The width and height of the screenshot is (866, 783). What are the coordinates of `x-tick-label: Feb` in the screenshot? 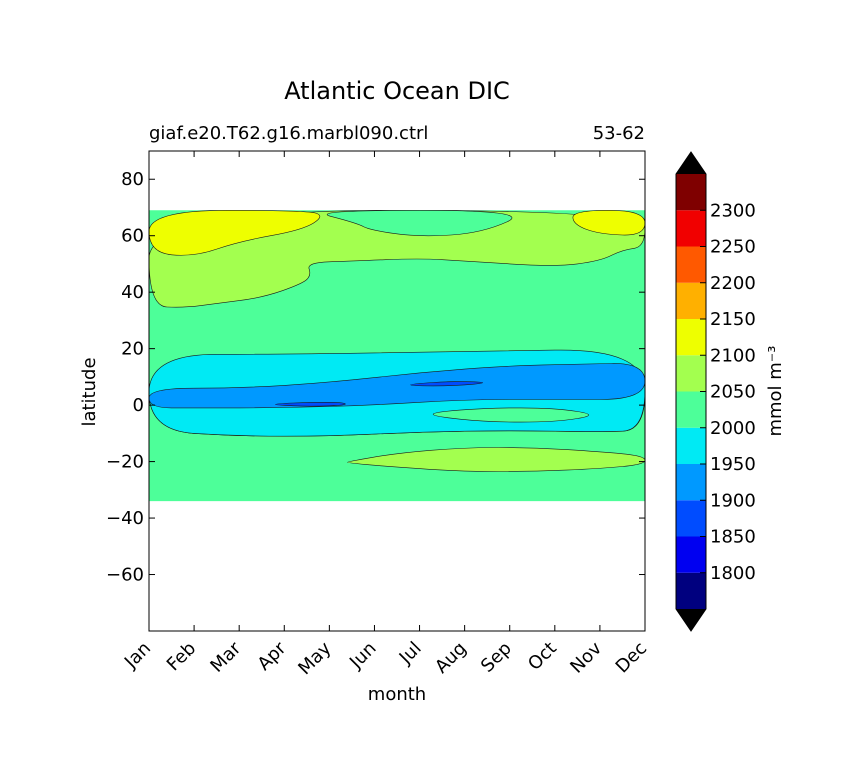 It's located at (181, 656).